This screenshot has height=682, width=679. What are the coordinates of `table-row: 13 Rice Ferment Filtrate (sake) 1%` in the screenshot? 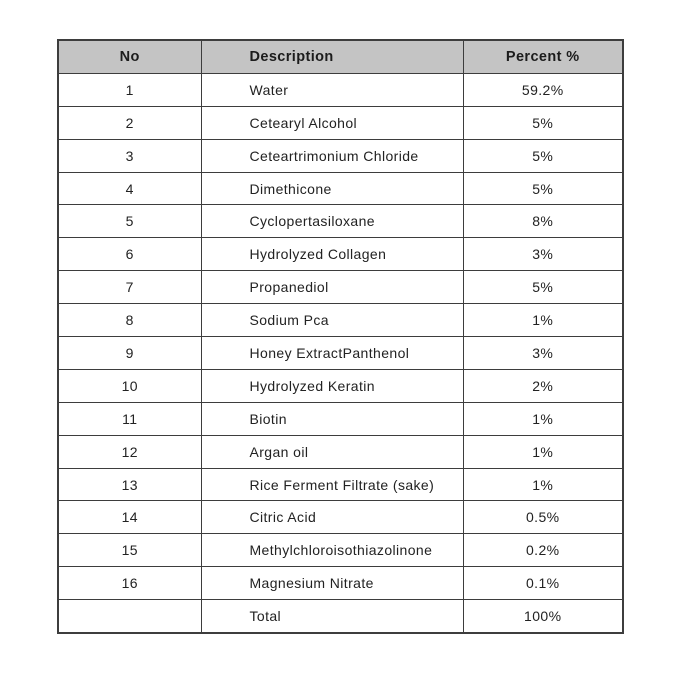 It's located at (340, 484).